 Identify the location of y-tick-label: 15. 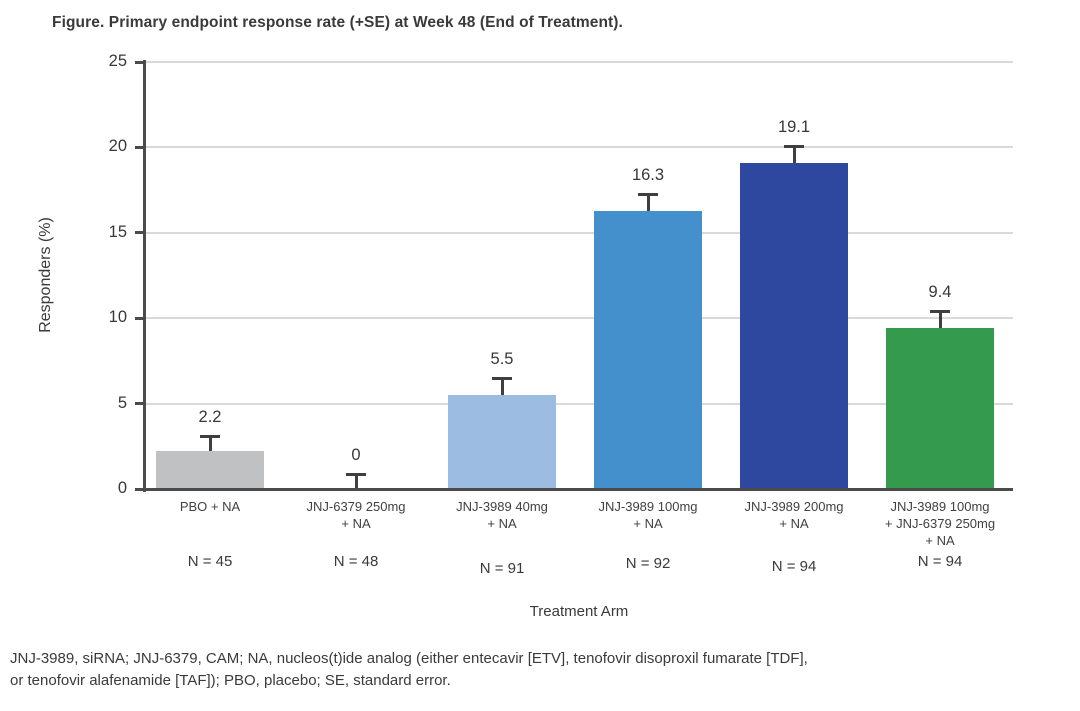
(117, 231).